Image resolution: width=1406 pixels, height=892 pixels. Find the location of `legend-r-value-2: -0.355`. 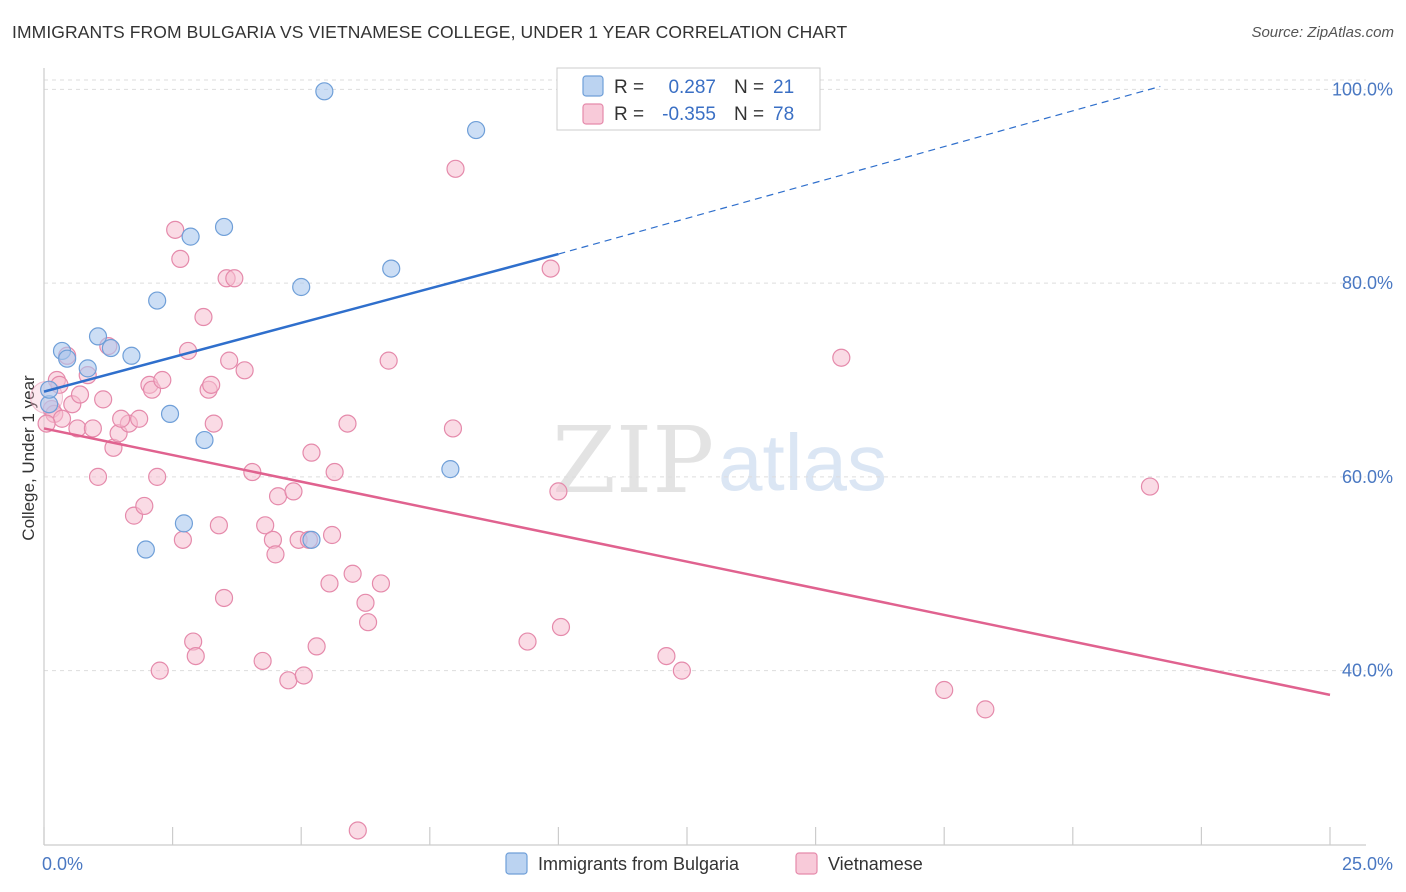

legend-r-value-2: -0.355 is located at coordinates (689, 114).